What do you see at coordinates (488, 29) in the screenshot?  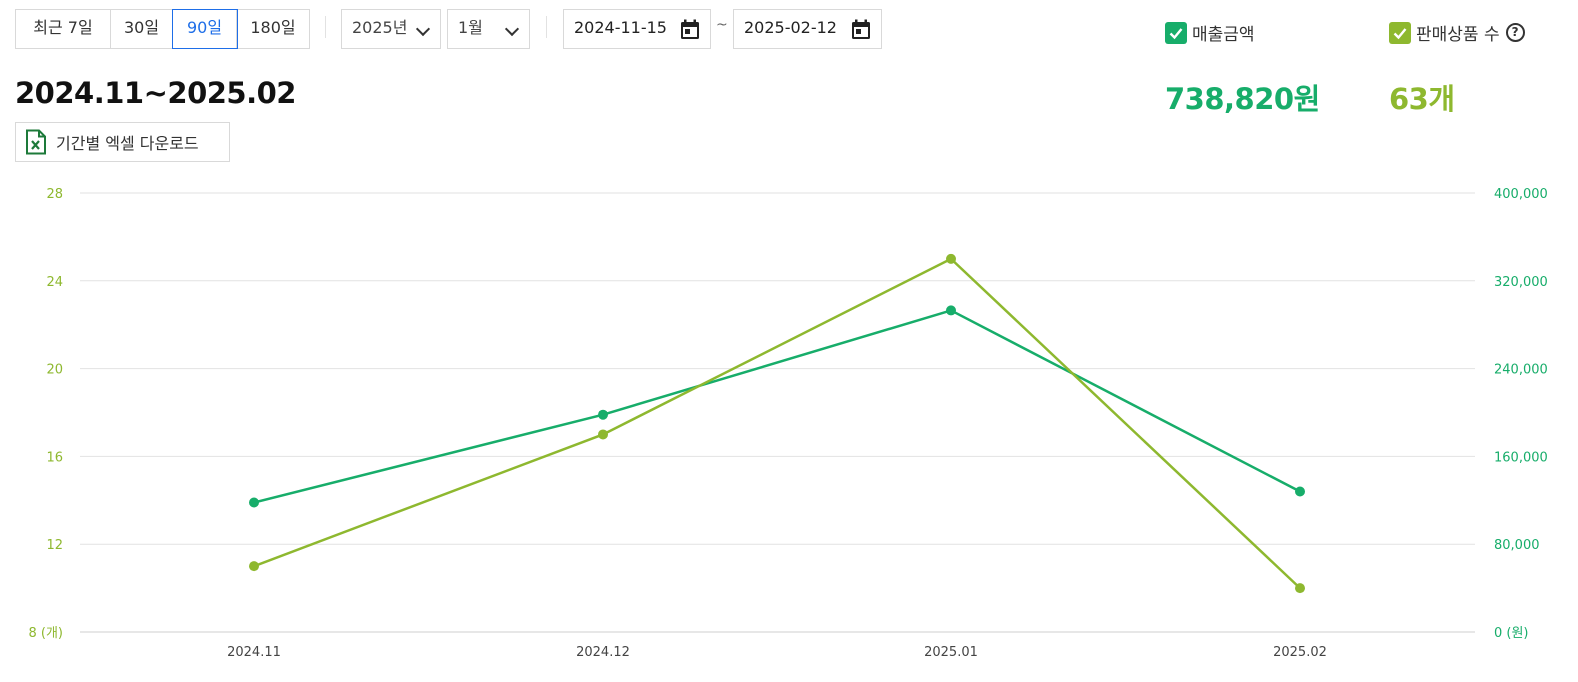 I see `month-select: 1월` at bounding box center [488, 29].